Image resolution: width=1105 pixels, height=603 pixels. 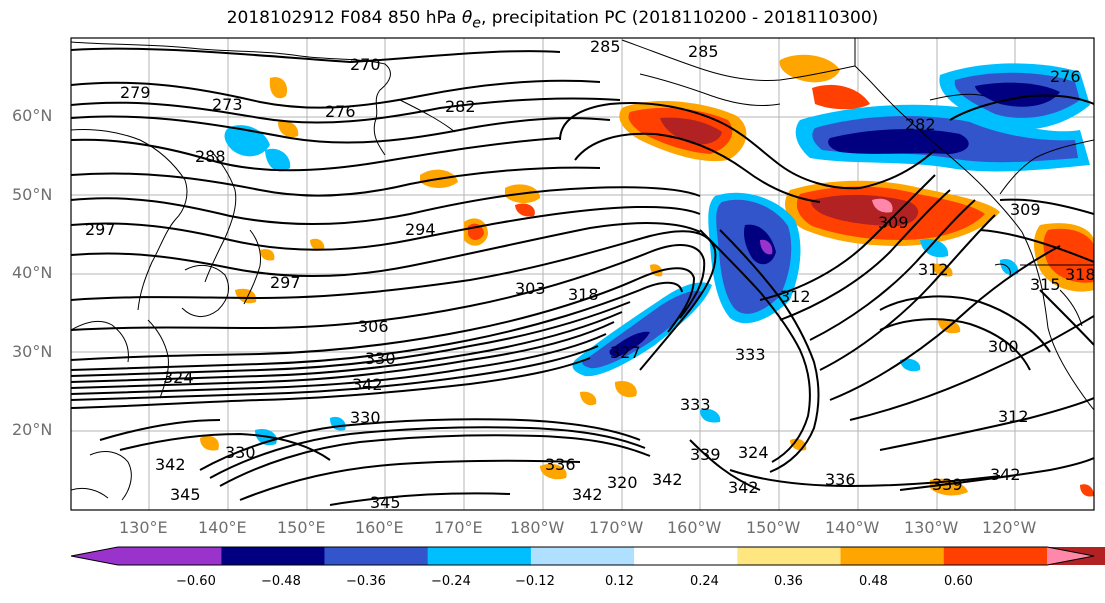 I want to click on lon-label: 130°E, so click(x=143, y=527).